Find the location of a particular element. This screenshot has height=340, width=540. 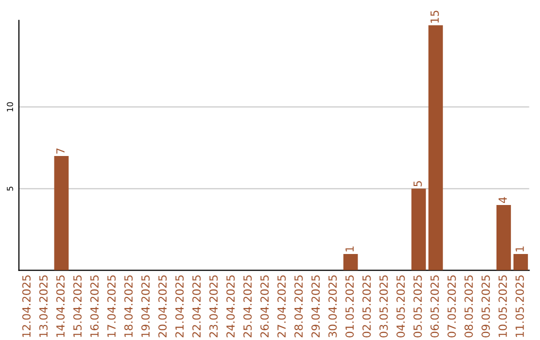

x-tick-label: 23.04.2025 is located at coordinates (213, 306).